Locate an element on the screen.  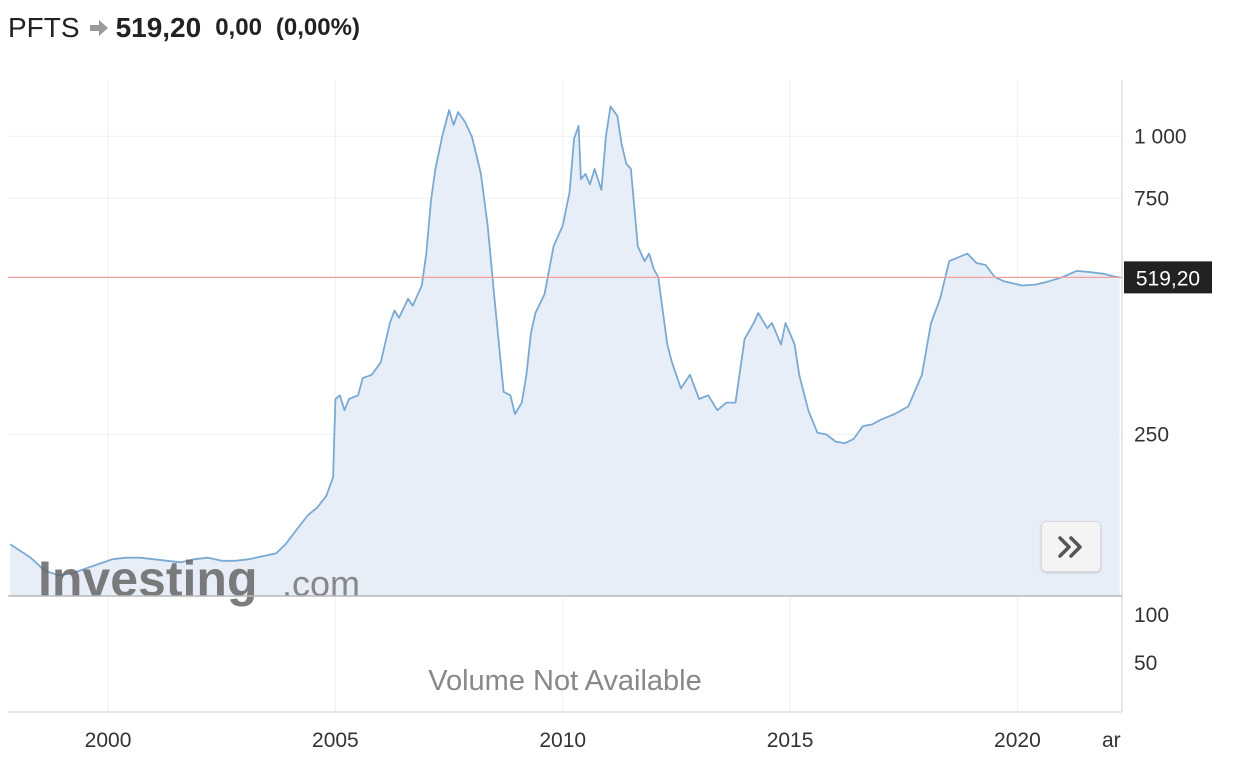
volume-axis: 100 50 is located at coordinates (1151, 639).